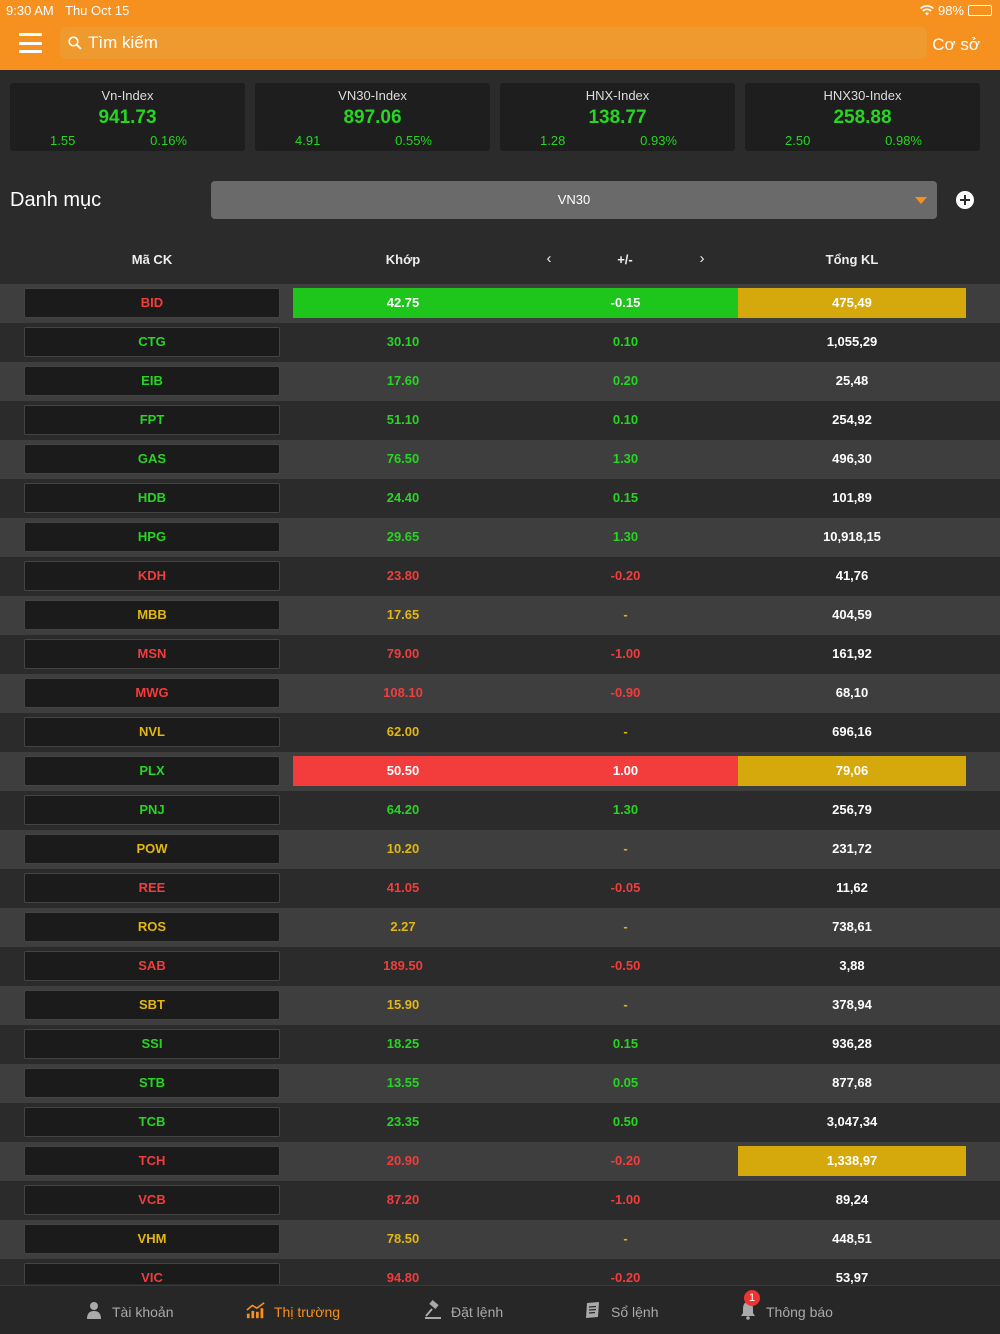 Image resolution: width=1000 pixels, height=1334 pixels. Describe the element at coordinates (500, 576) in the screenshot. I see `table-row: KDH 23.80 -0.20 41,76` at that location.